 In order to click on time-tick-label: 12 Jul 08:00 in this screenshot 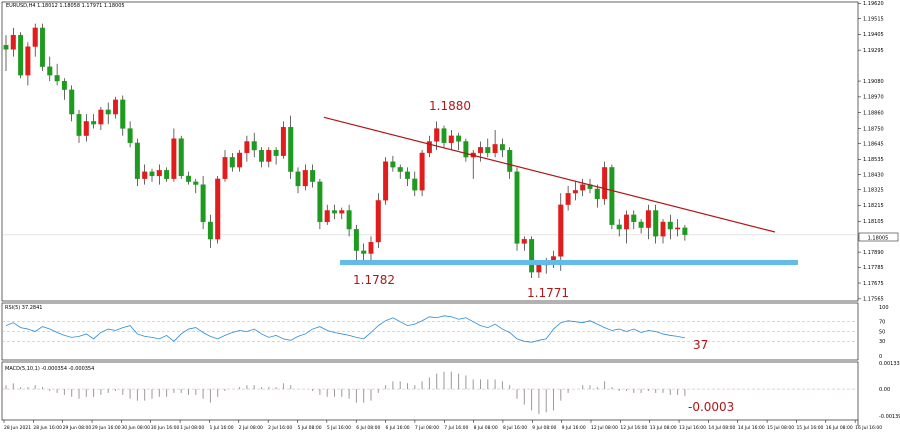, I will do `click(604, 428)`.